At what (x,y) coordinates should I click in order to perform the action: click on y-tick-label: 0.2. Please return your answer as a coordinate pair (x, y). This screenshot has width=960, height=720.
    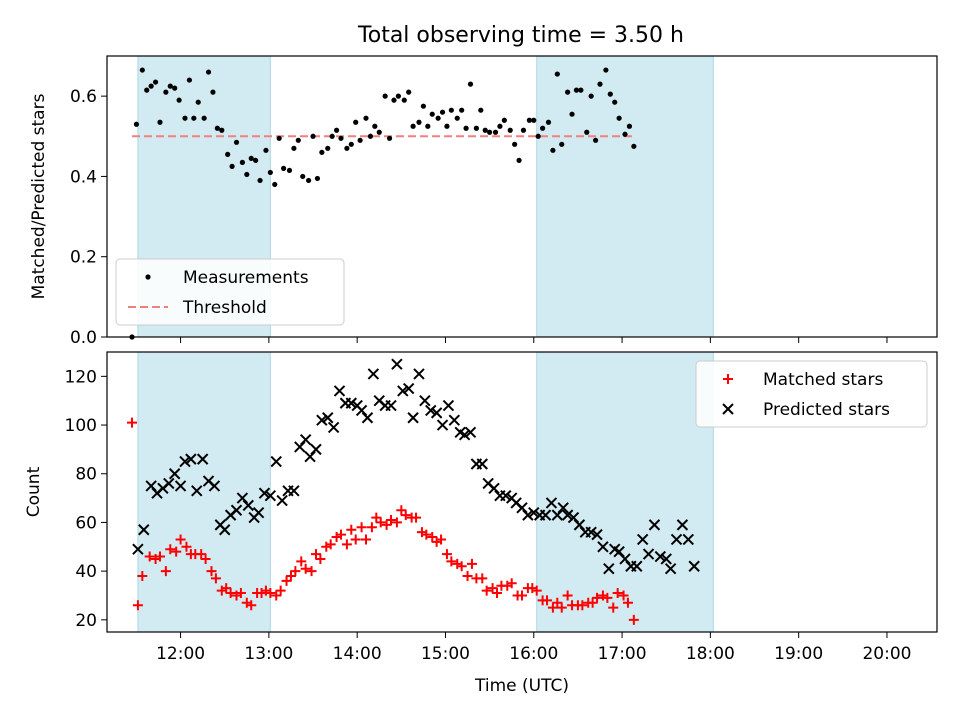
    Looking at the image, I should click on (83, 258).